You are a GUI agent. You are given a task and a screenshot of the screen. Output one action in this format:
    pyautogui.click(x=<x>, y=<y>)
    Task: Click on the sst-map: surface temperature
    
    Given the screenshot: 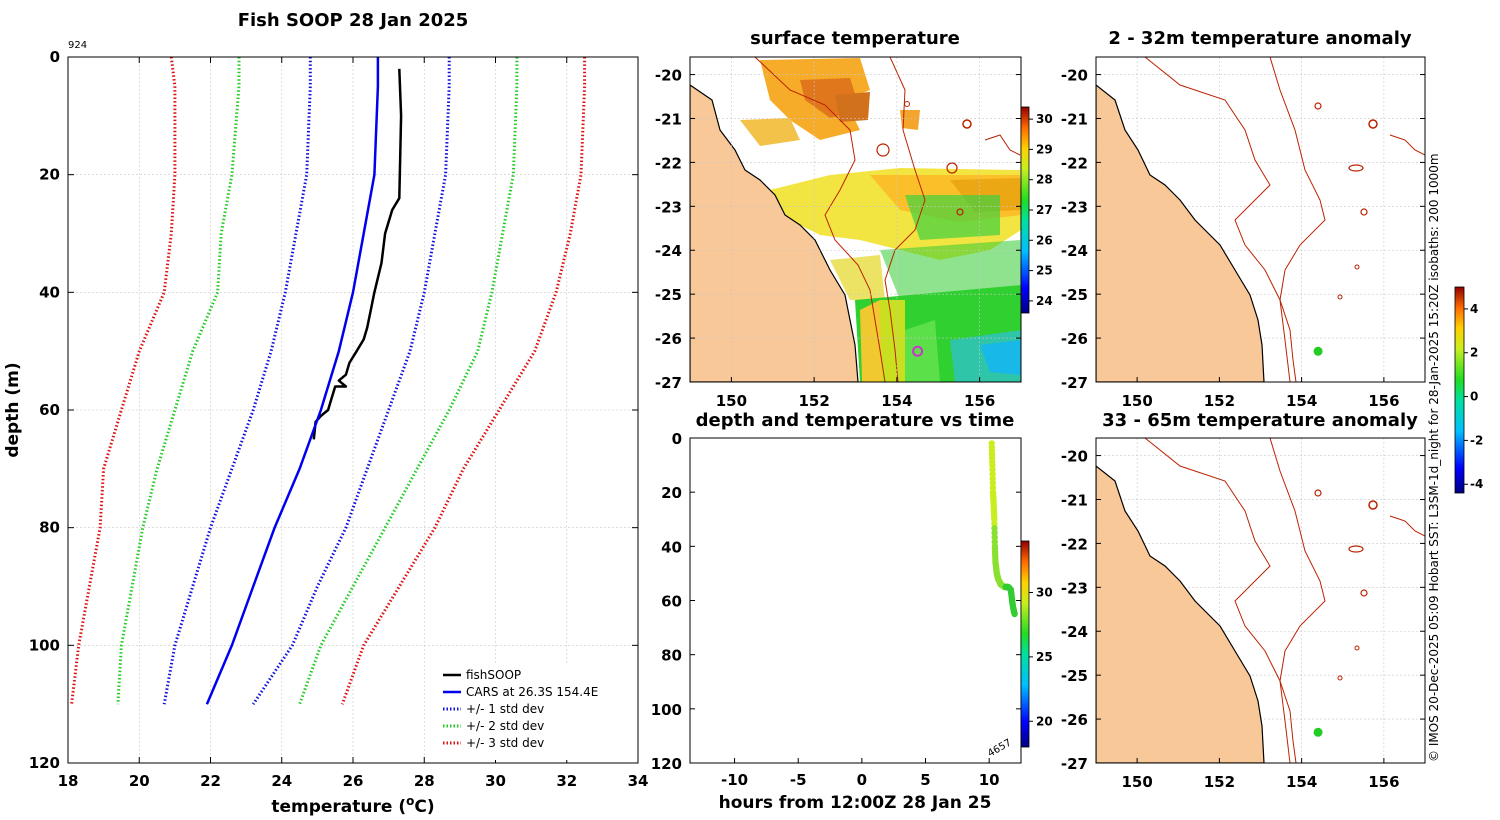 What is the action you would take?
    pyautogui.click(x=854, y=219)
    